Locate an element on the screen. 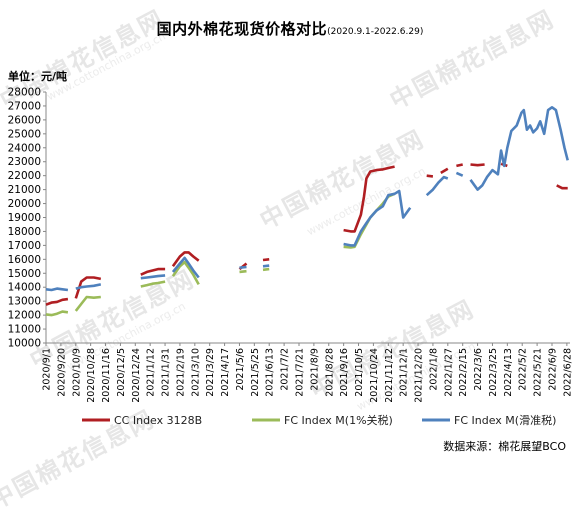 Image resolution: width=580 pixels, height=516 pixels. y-tick-label: 27000 is located at coordinates (24, 106).